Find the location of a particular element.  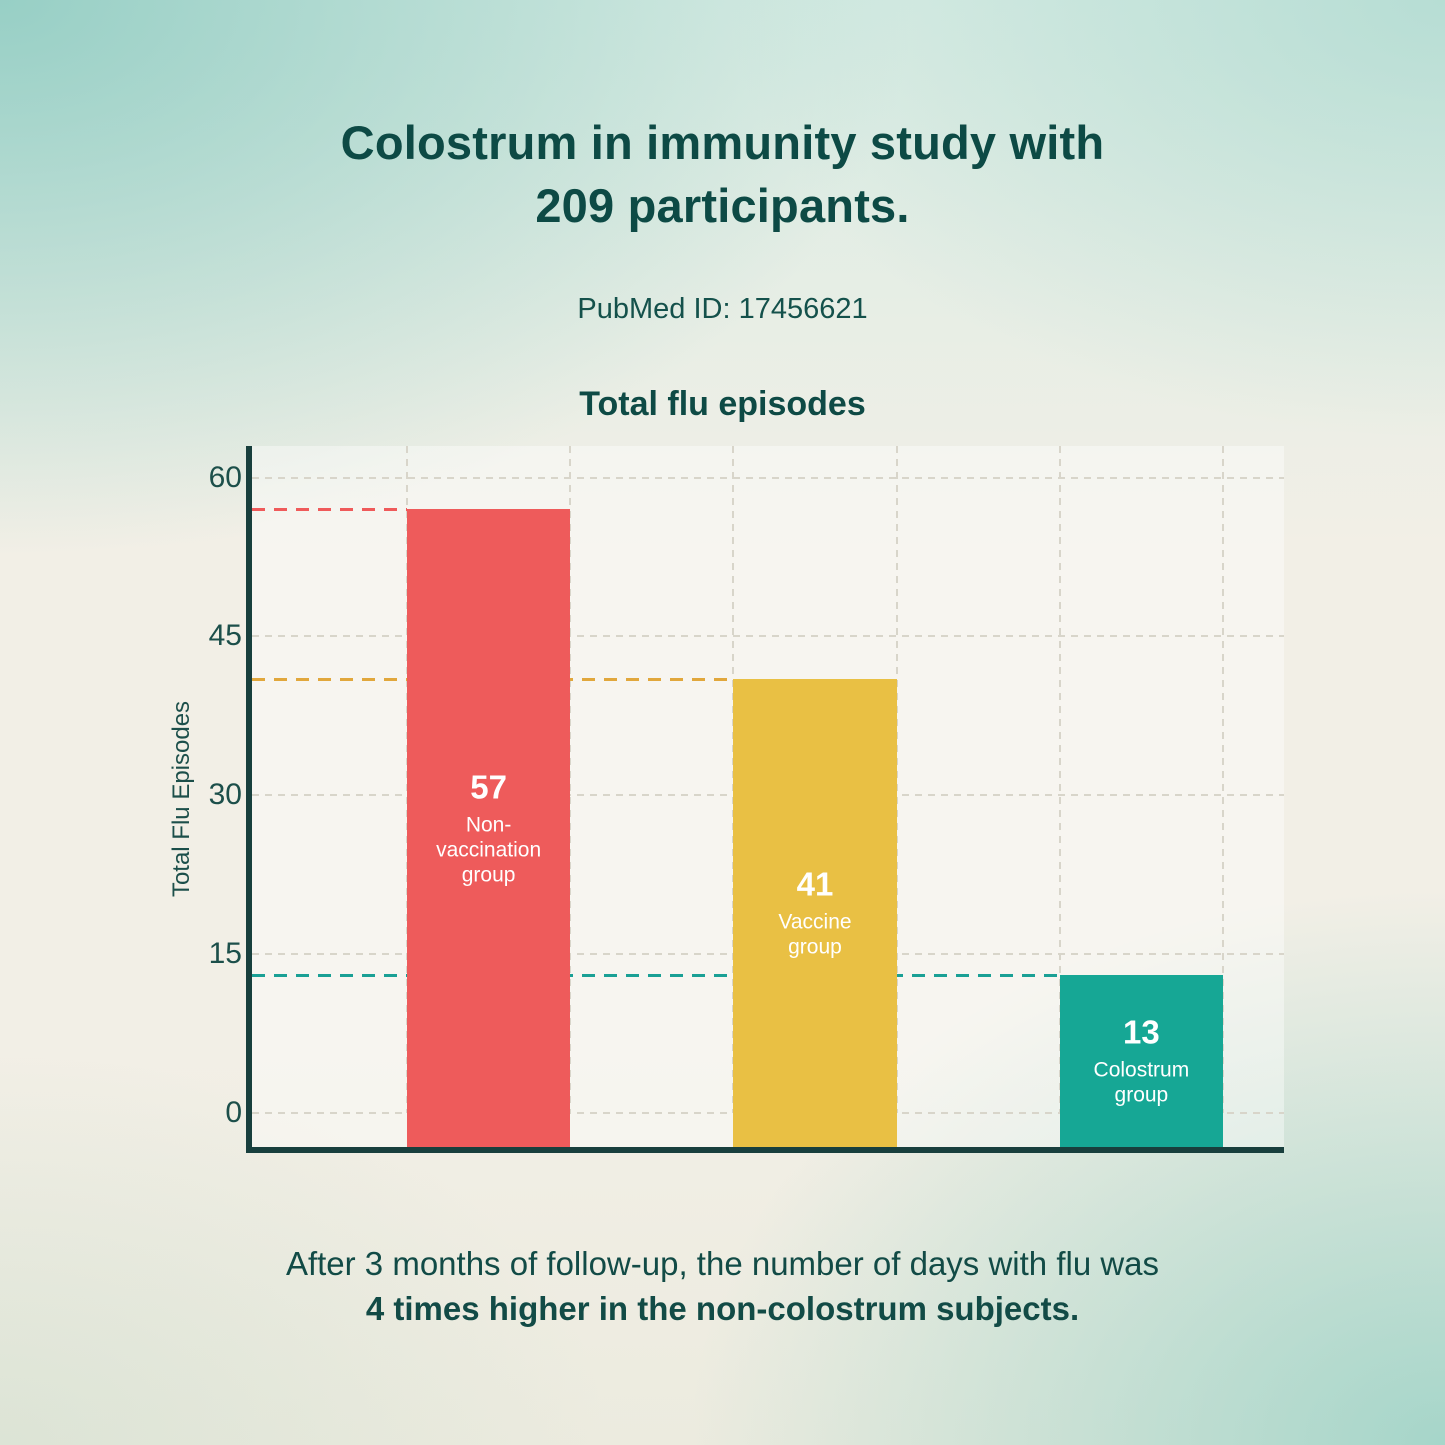

bar-value: 13 is located at coordinates (1141, 1032).